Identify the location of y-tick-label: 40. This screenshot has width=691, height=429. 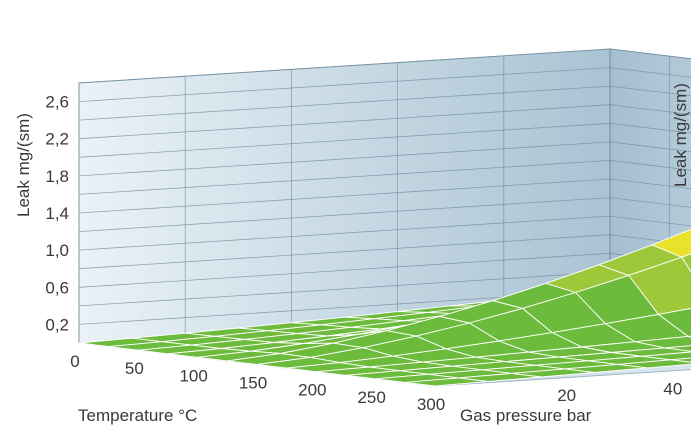
(672, 388).